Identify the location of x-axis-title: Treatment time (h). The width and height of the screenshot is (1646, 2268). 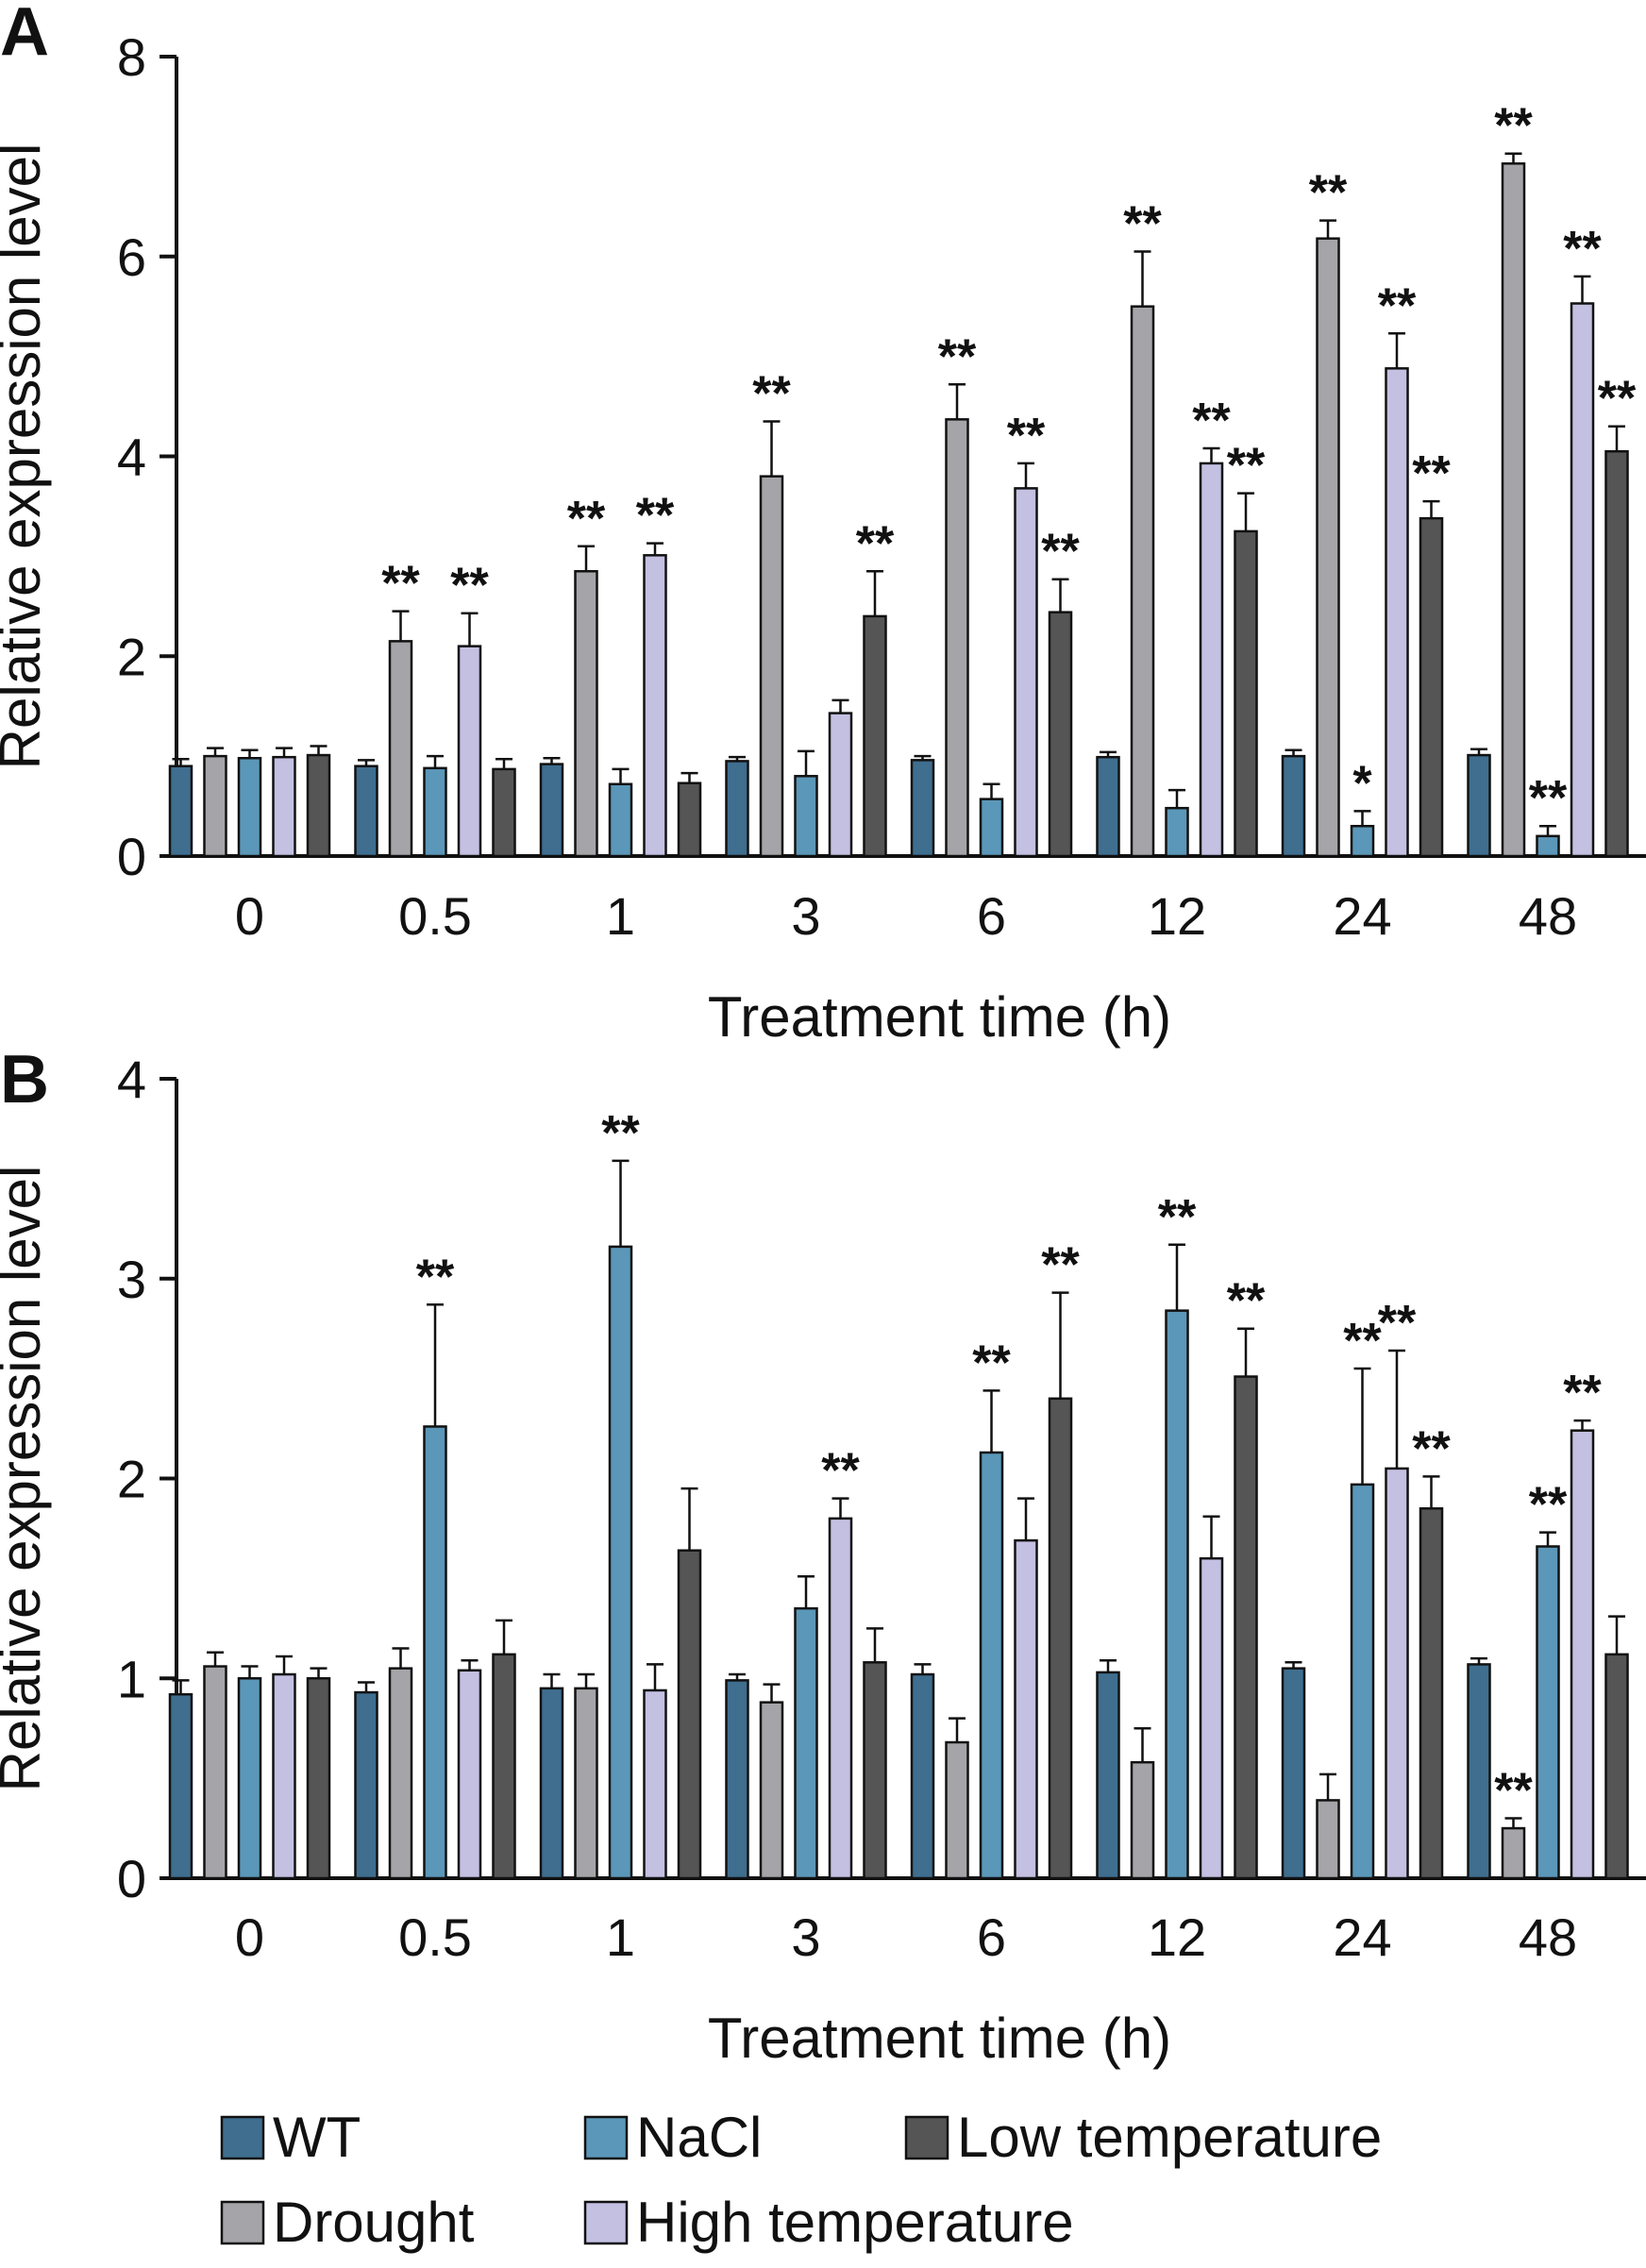
(939, 1017).